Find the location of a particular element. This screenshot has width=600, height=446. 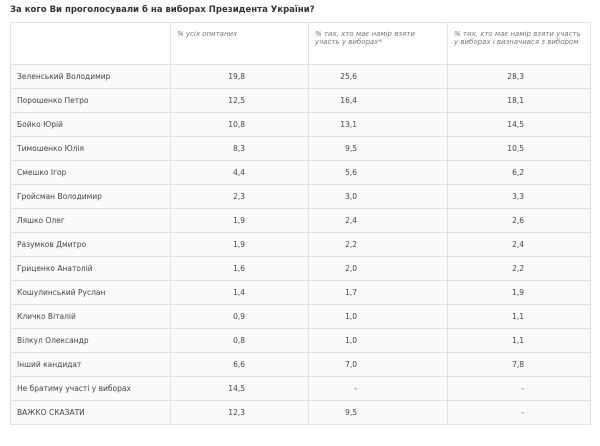

candidate-cell: Гриценко Анатолій is located at coordinates (90, 268).